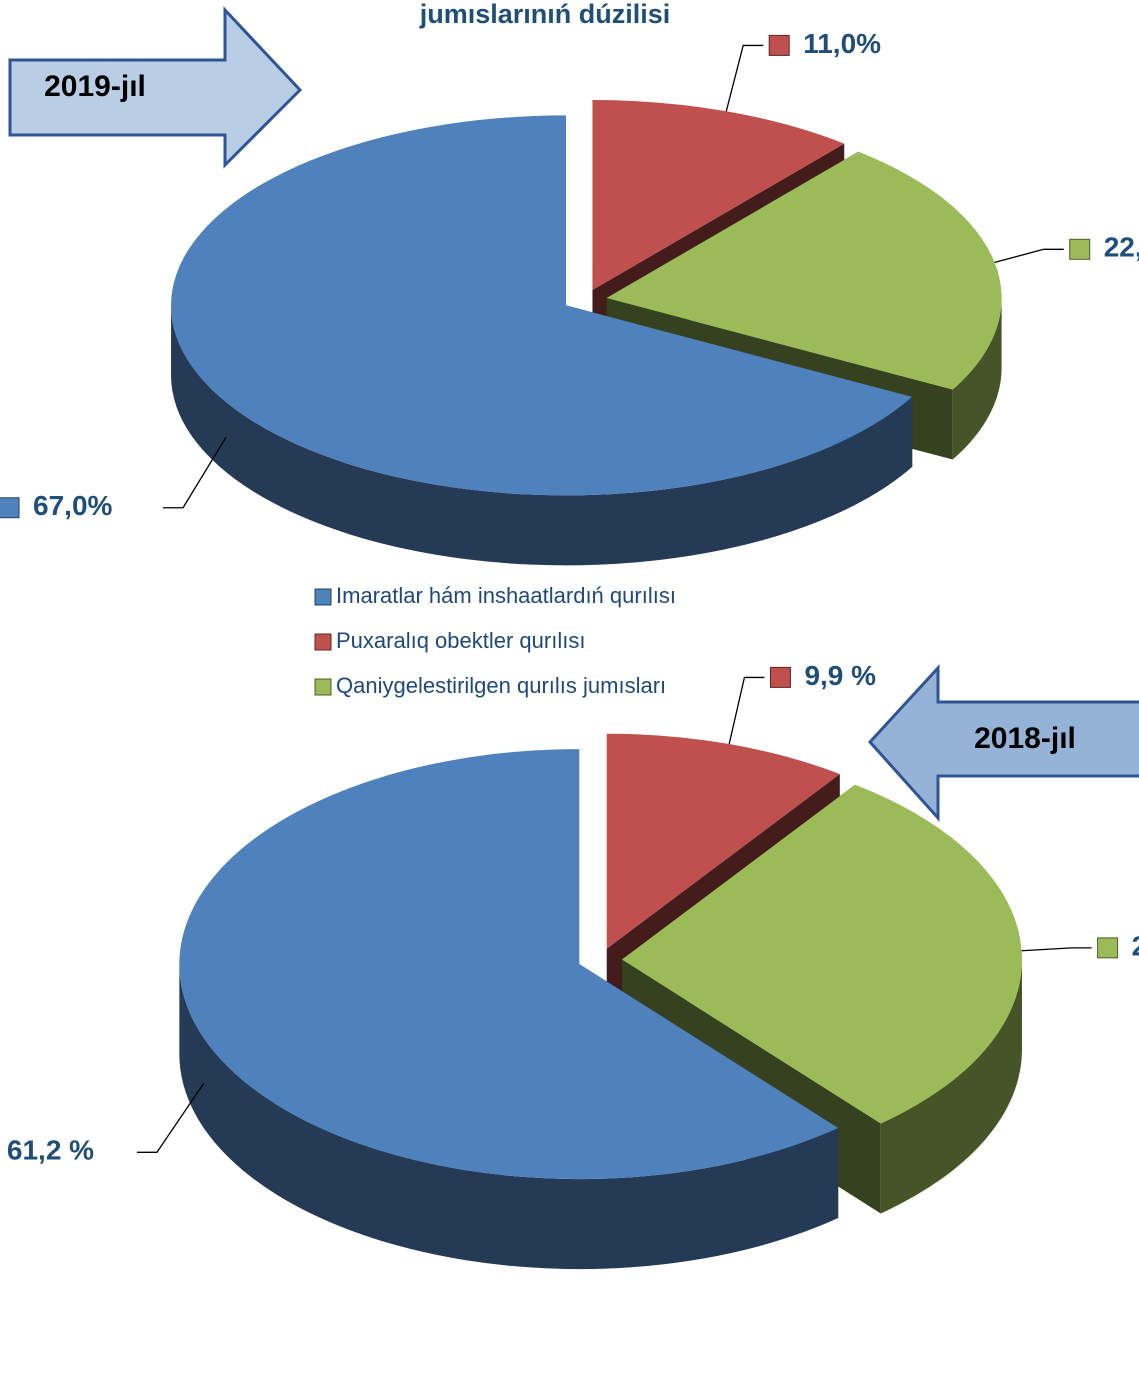  I want to click on data-label: 22,0%, so click(1121, 247).